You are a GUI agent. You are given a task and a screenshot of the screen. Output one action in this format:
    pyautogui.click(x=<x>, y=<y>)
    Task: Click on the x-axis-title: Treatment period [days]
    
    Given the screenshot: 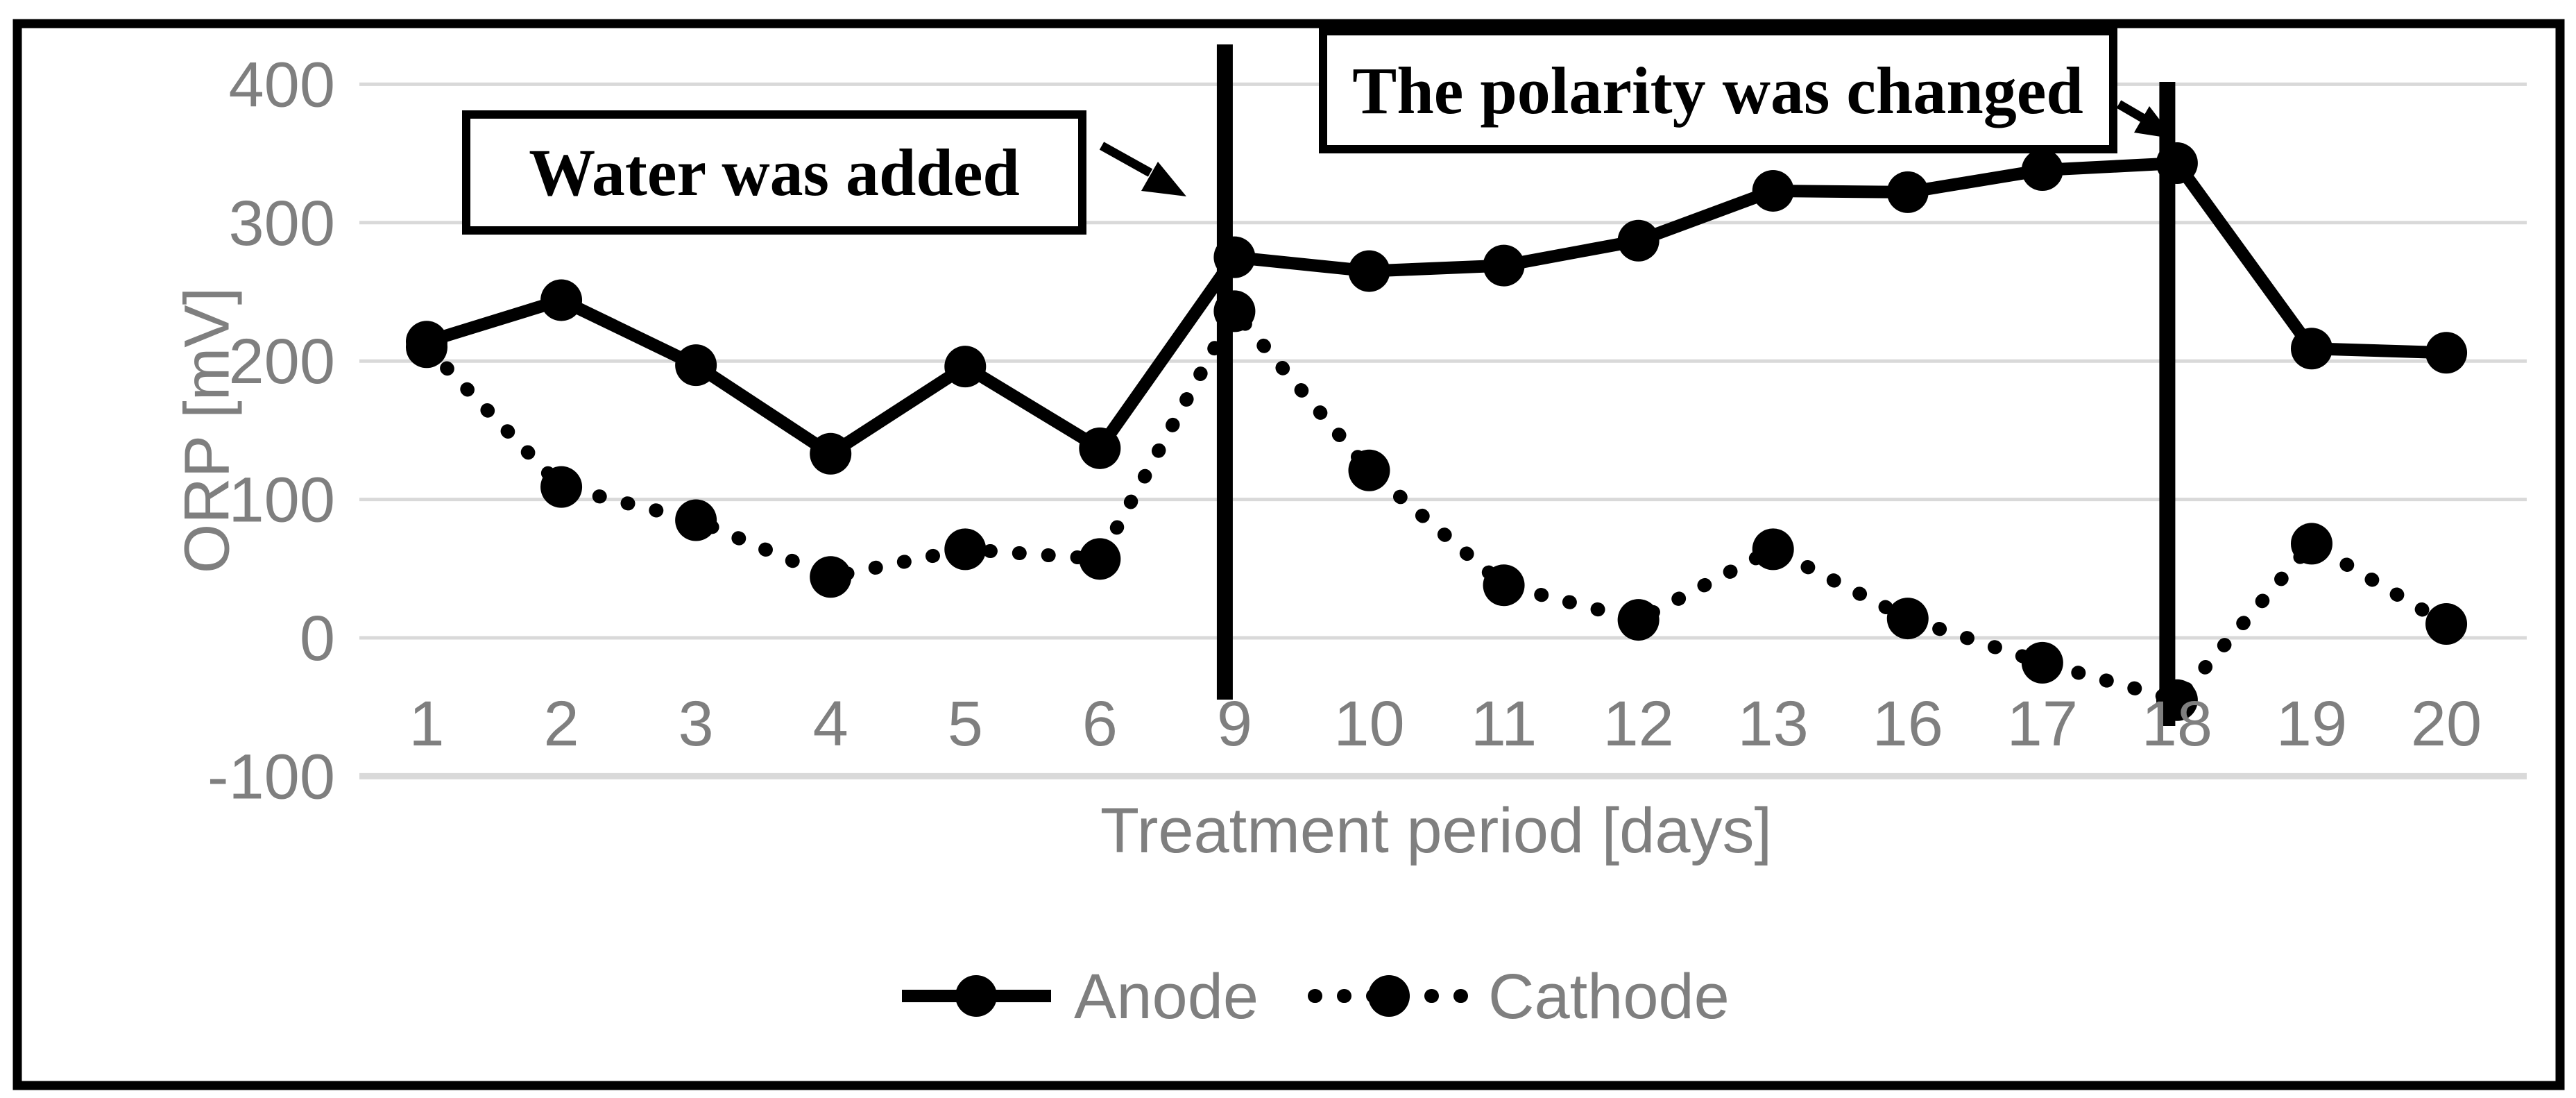 What is the action you would take?
    pyautogui.click(x=1436, y=830)
    